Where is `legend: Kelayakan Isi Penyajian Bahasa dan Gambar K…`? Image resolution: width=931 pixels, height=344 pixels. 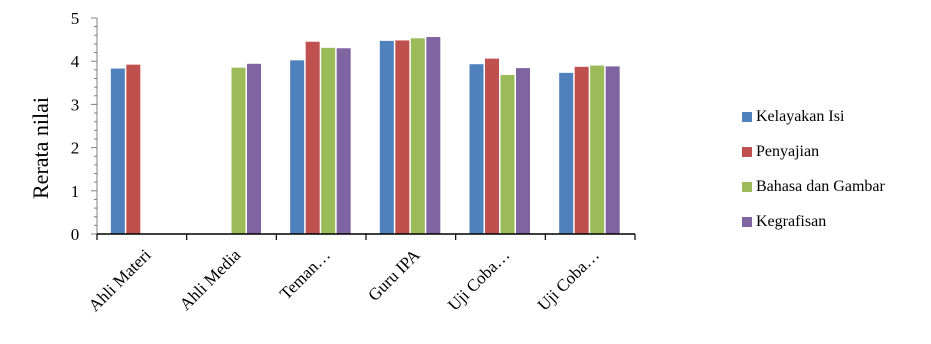 legend: Kelayakan Isi Penyajian Bahasa dan Gambar K… is located at coordinates (813, 178).